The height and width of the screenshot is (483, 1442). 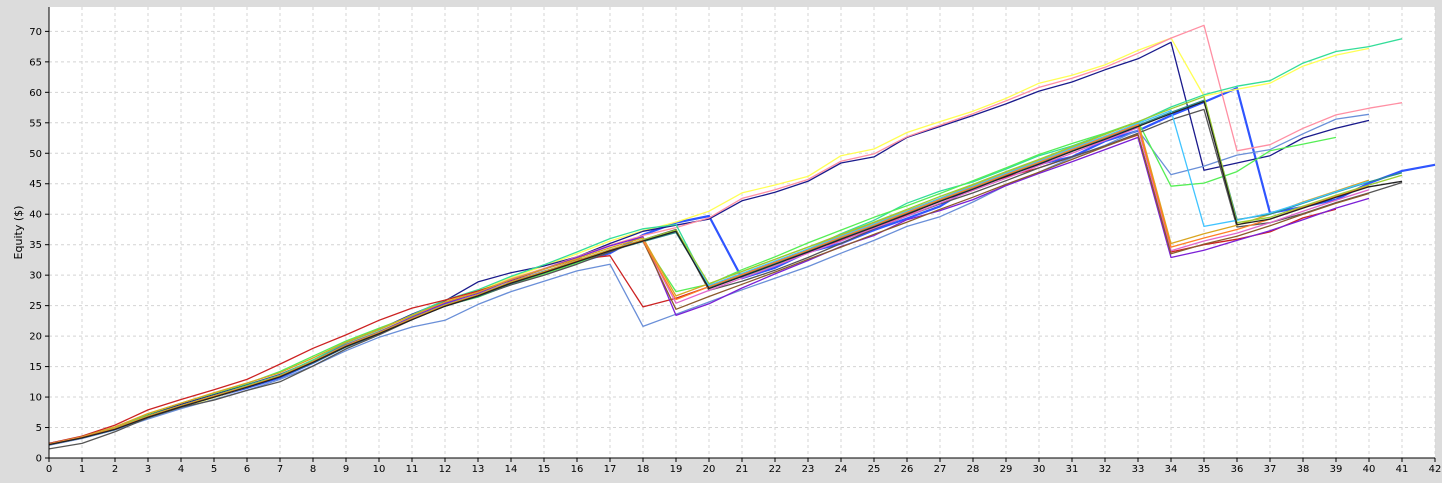 What do you see at coordinates (35, 276) in the screenshot?
I see `y-tick-label: 30` at bounding box center [35, 276].